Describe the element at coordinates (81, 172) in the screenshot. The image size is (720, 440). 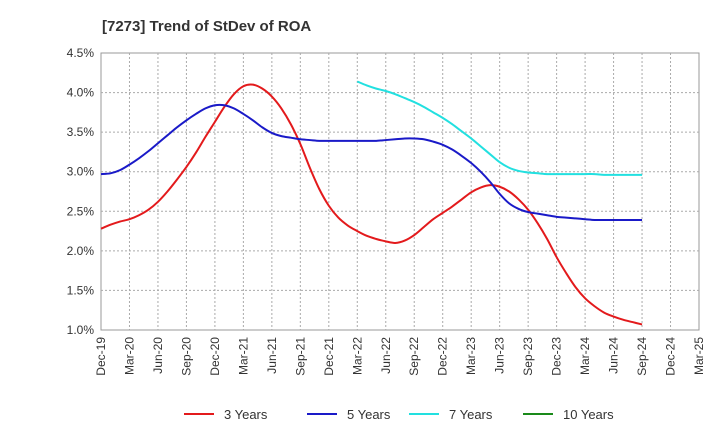
I see `y-tick-label: 3.0%` at that location.